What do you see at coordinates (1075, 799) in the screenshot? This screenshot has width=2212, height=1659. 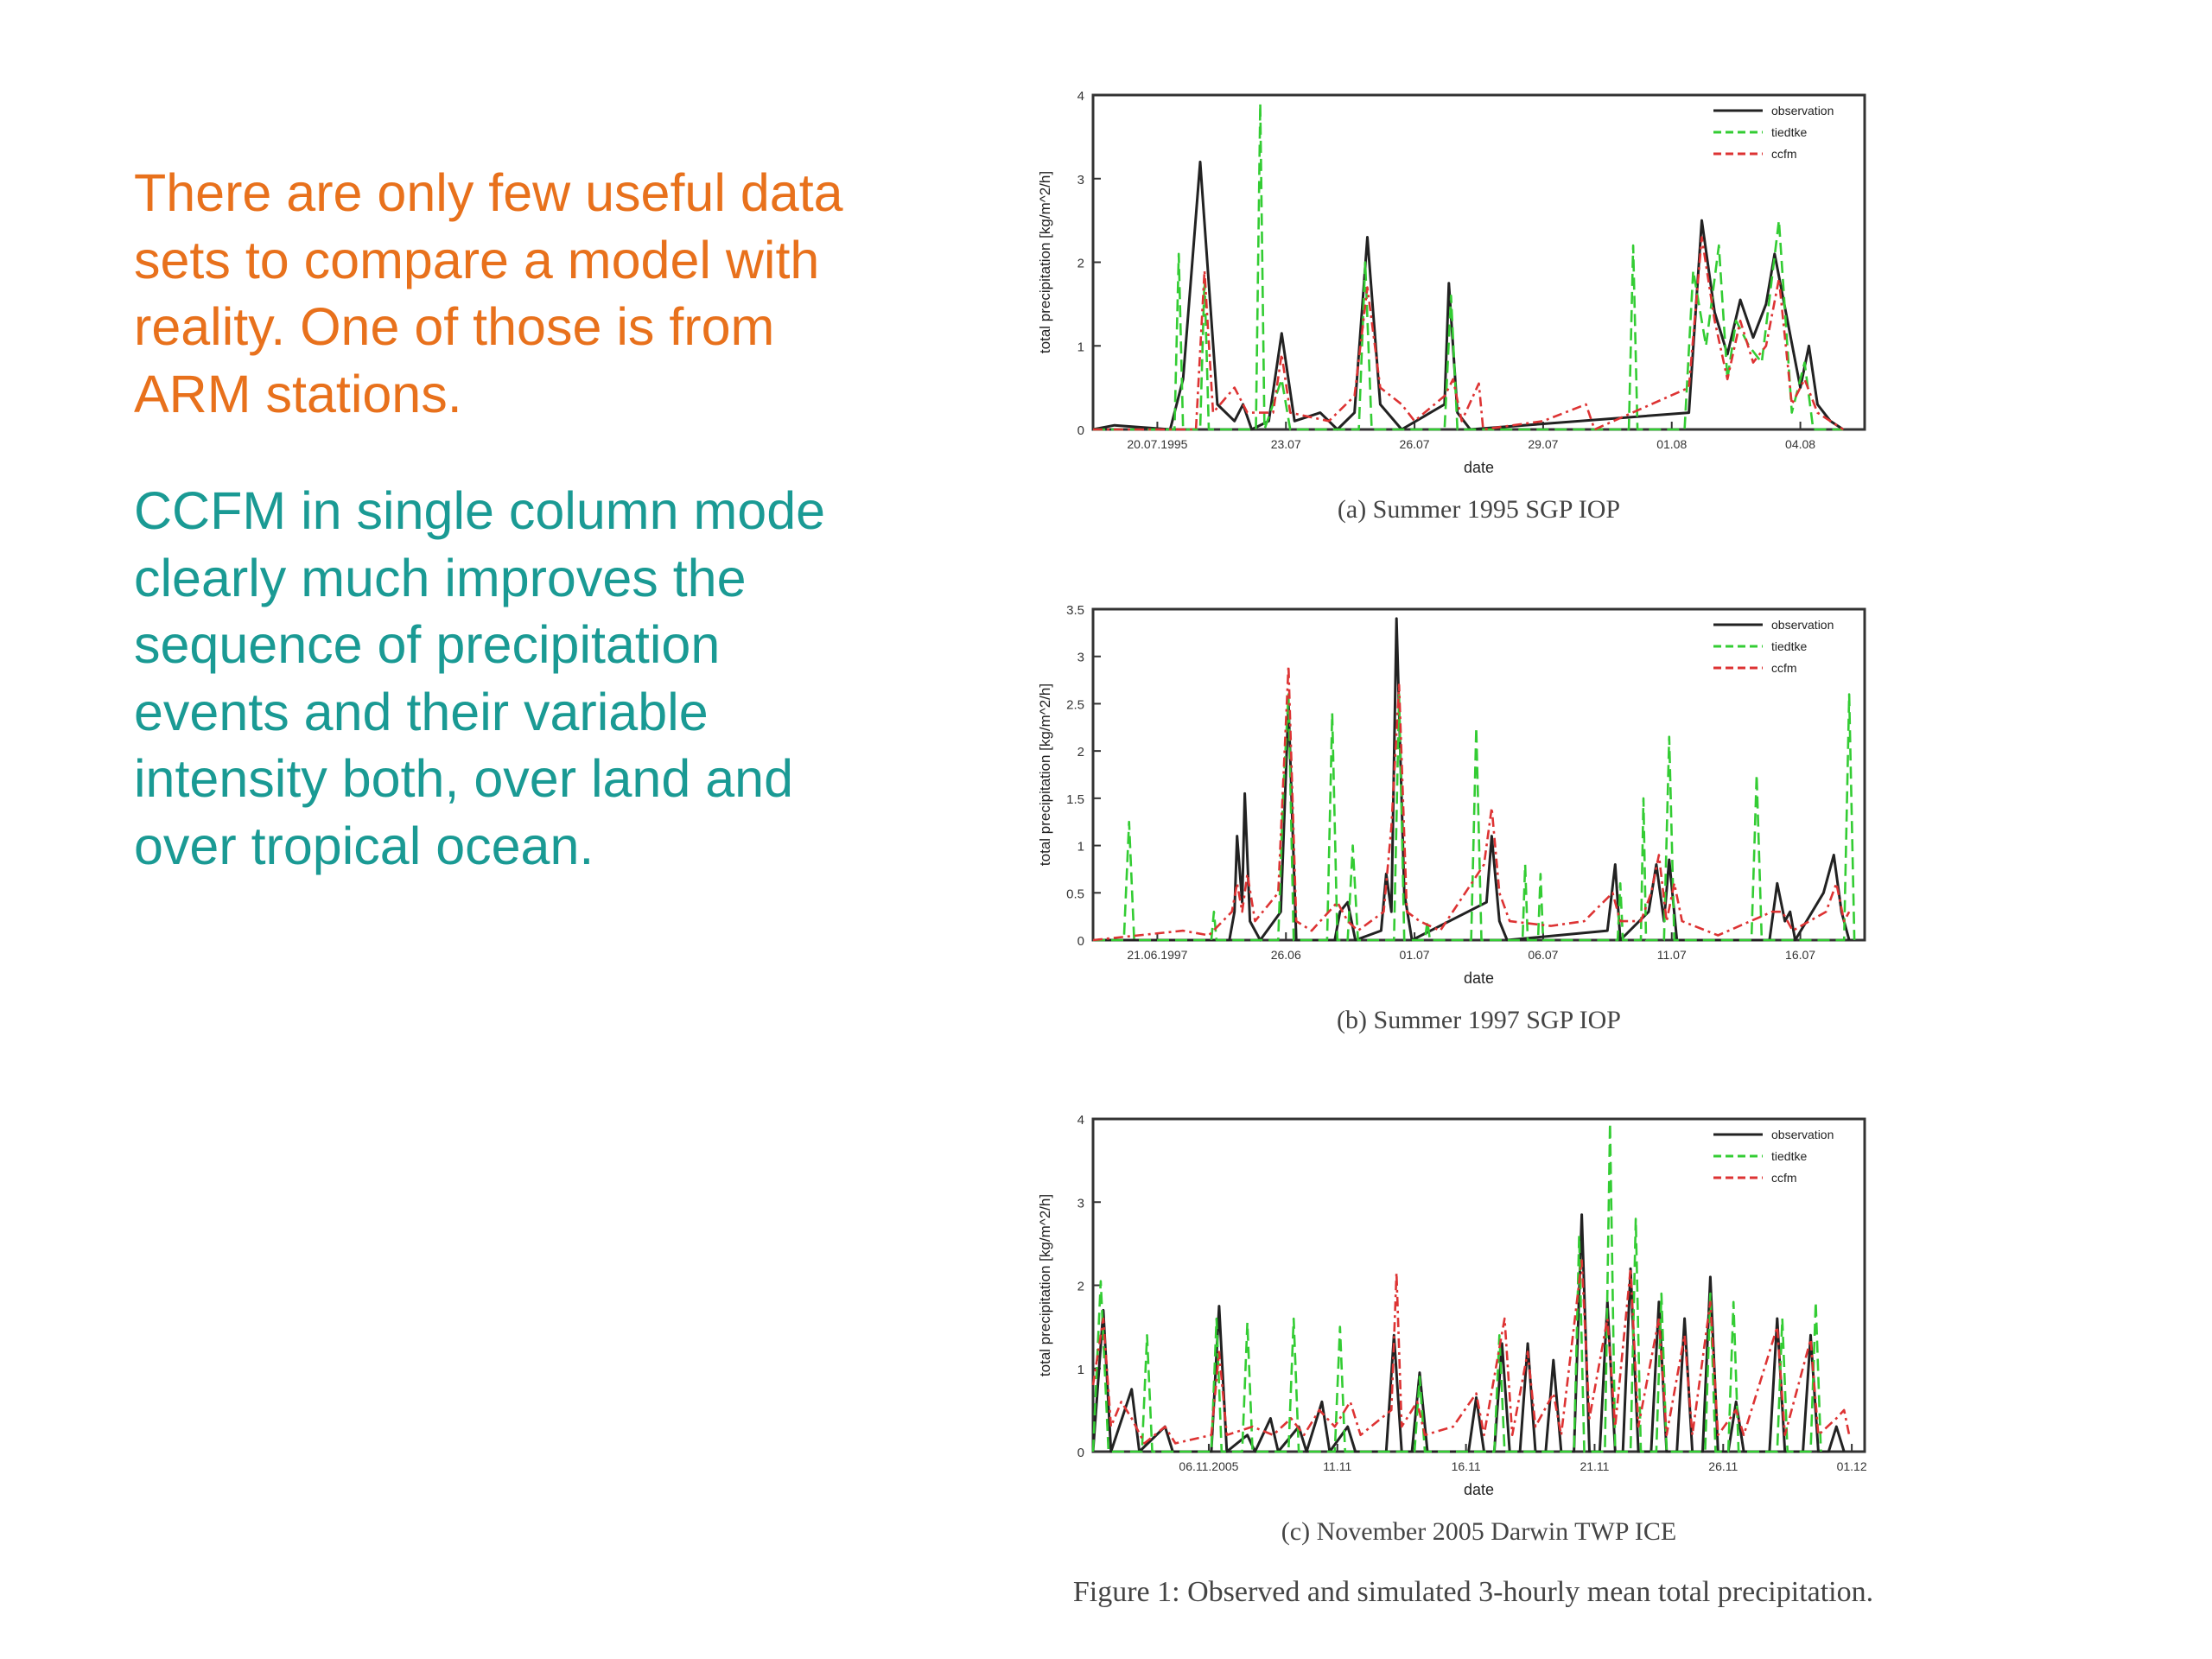 I see `y-tick-label: 1.5` at bounding box center [1075, 799].